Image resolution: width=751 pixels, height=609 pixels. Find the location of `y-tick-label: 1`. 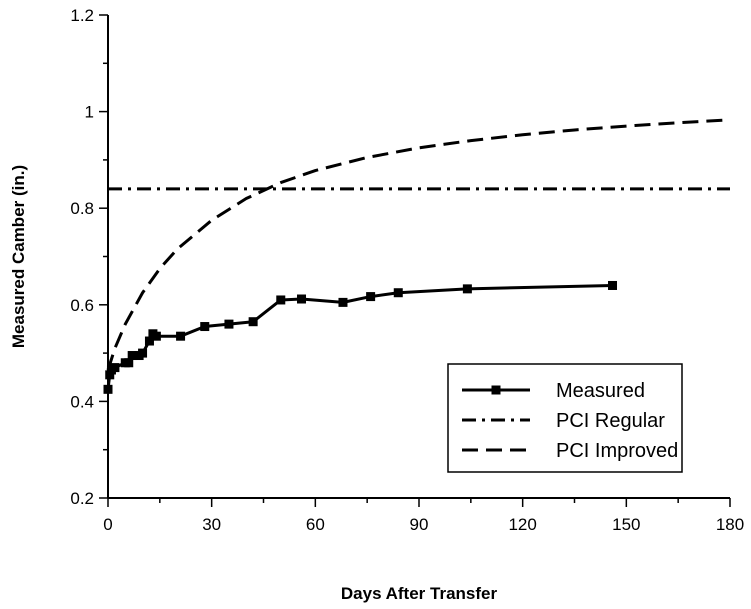

y-tick-label: 1 is located at coordinates (89, 112).